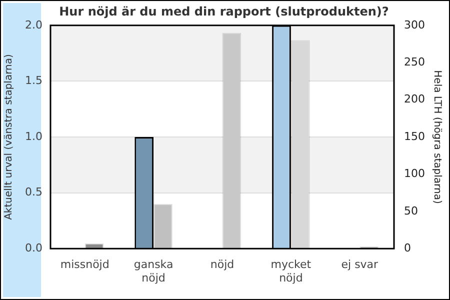 The height and width of the screenshot is (300, 450). I want to click on y-axis-title: Aktuellt urval (vänstra staplarna), so click(9, 137).